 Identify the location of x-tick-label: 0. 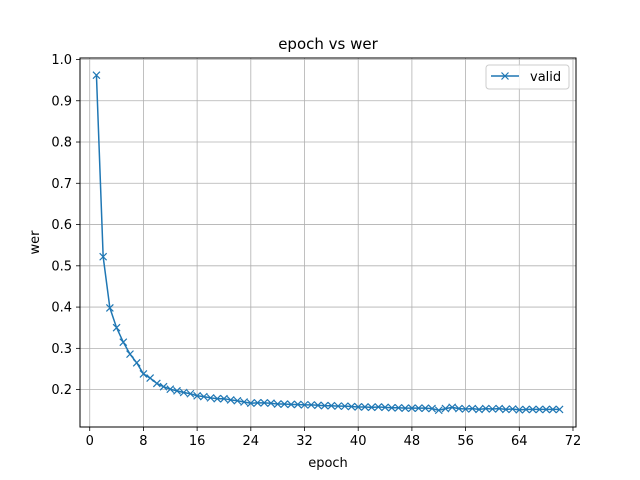
(90, 441).